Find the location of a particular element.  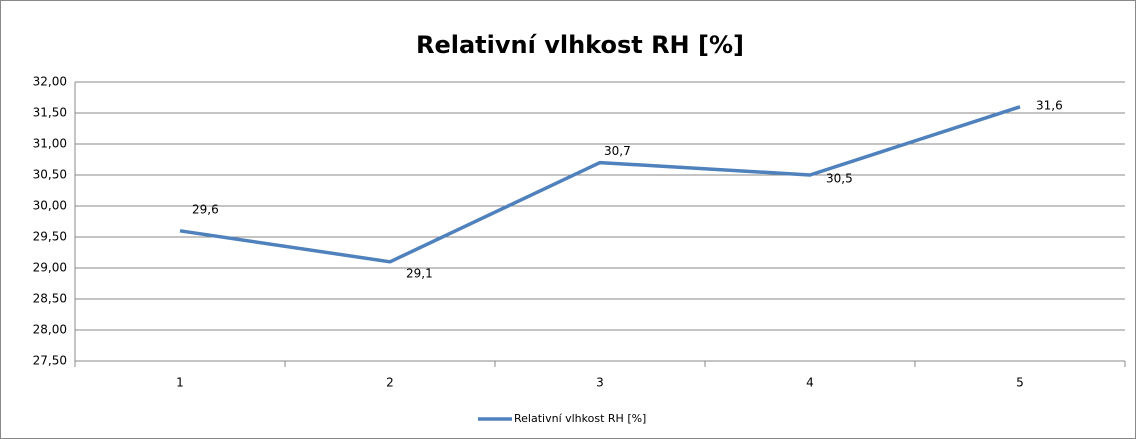

data-label: 31,6 is located at coordinates (1049, 105).